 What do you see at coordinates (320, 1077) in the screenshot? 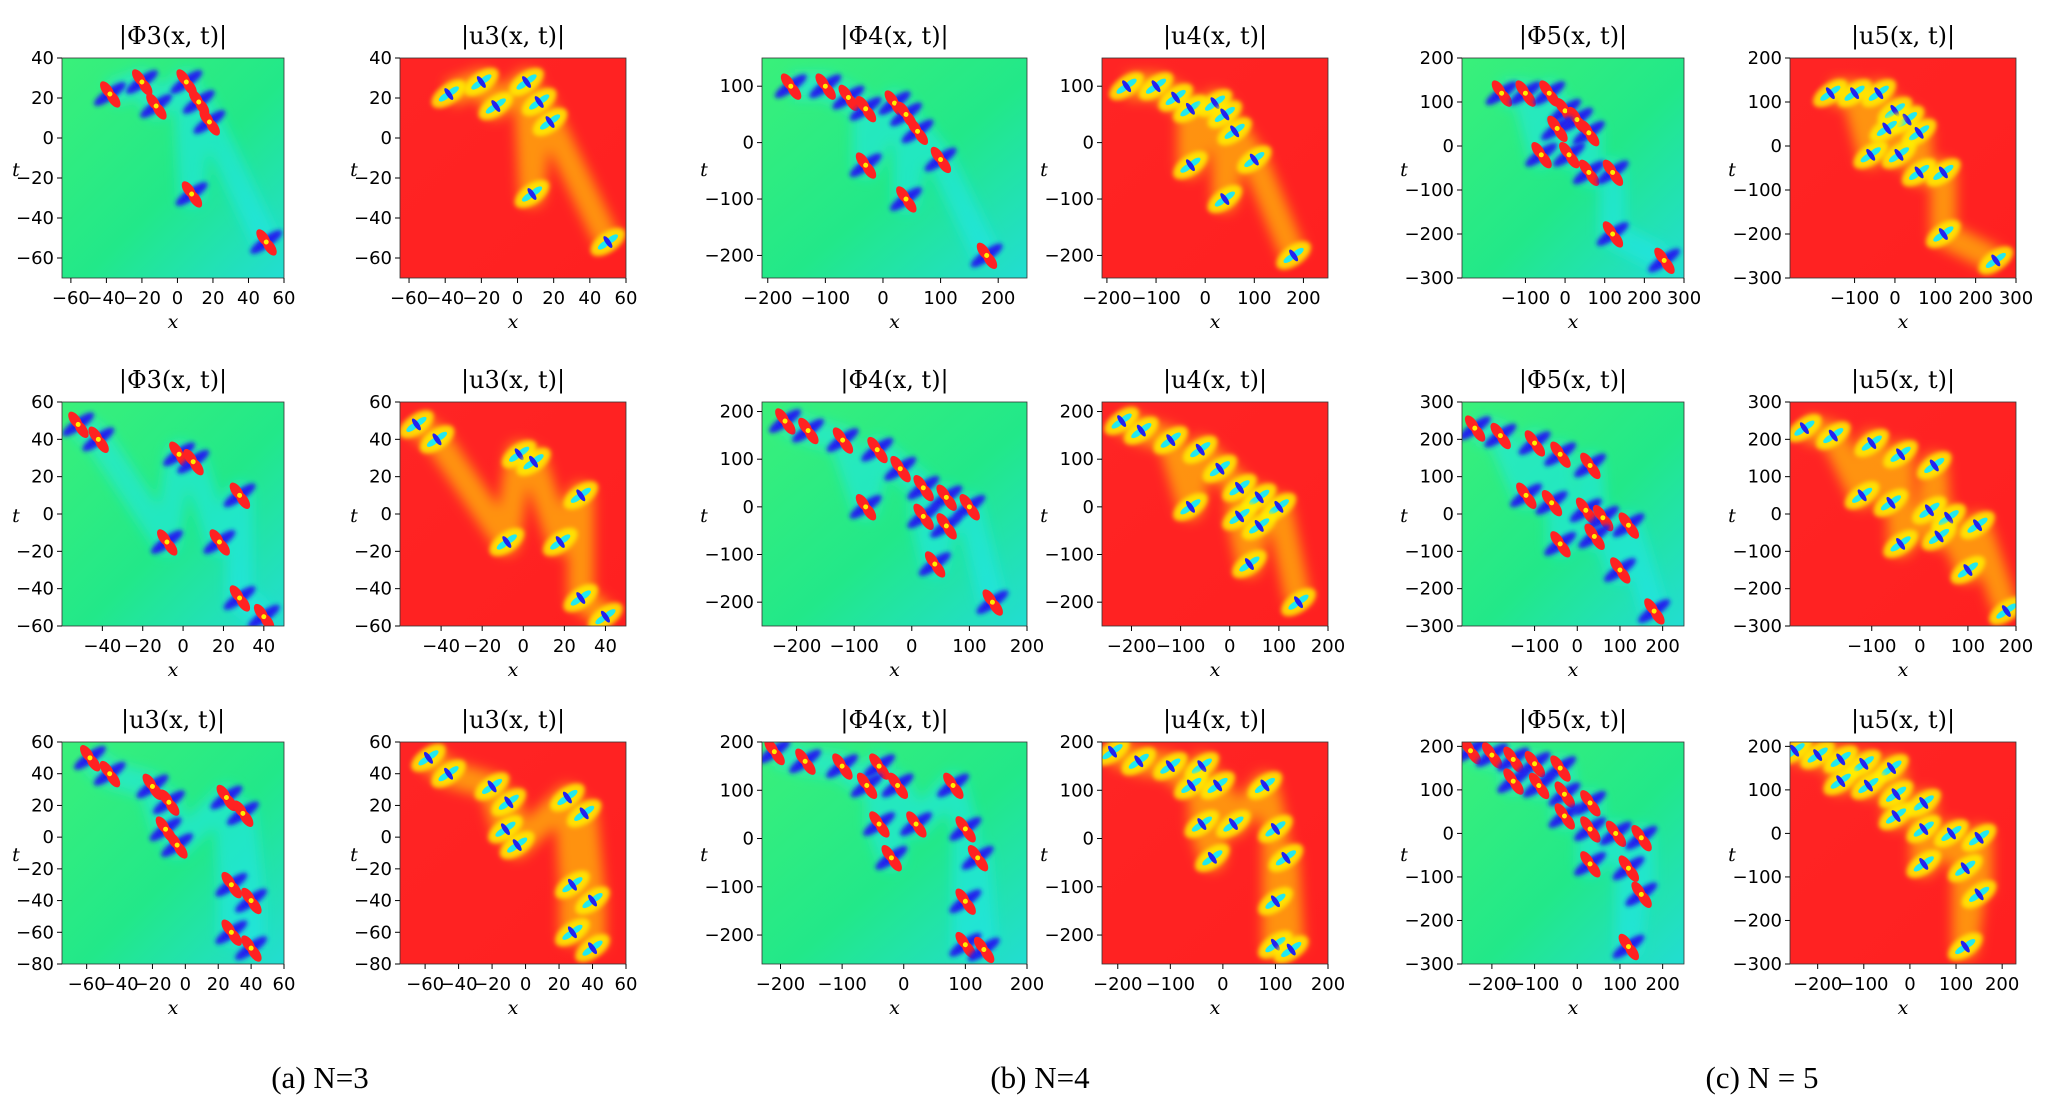
I see `caption-a: (a) N=3` at bounding box center [320, 1077].